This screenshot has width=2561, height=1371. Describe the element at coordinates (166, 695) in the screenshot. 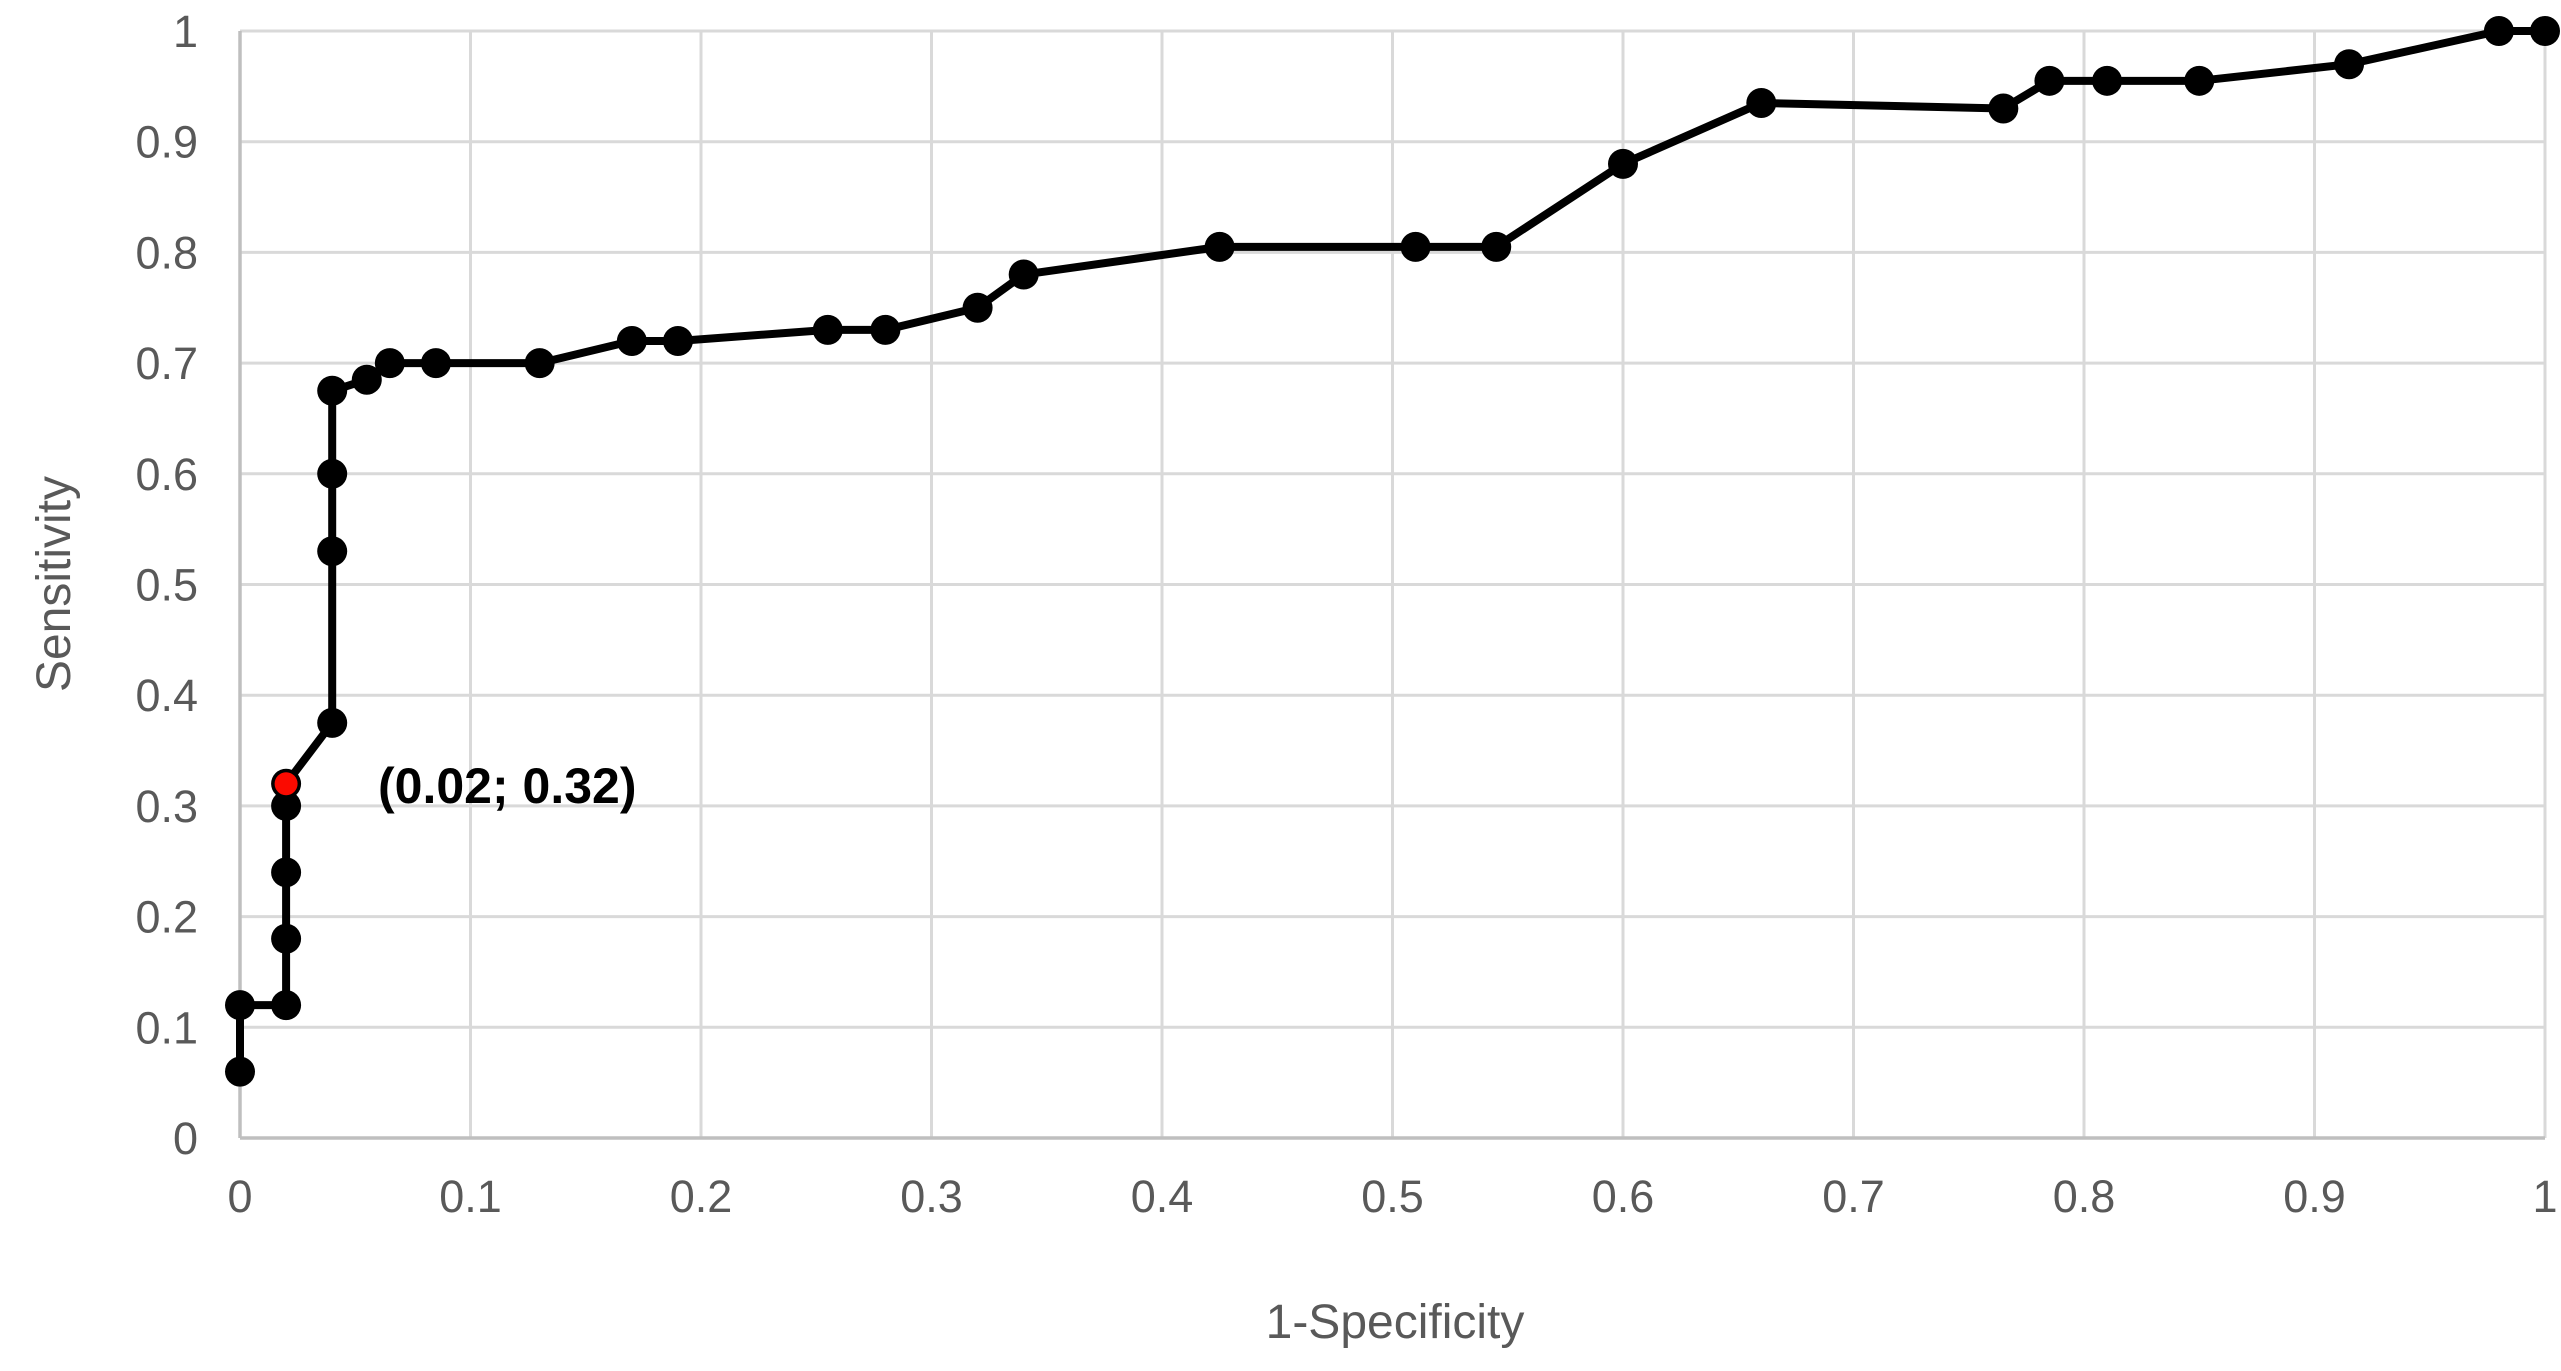

I see `y-tick-label: 0.4` at that location.